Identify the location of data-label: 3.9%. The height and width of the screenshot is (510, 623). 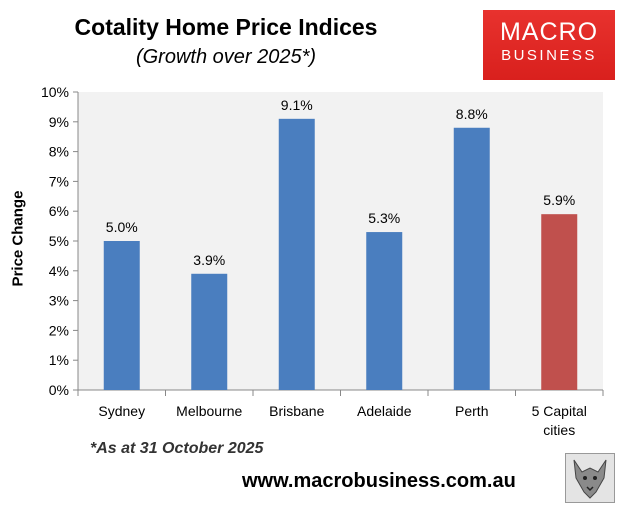
(209, 260).